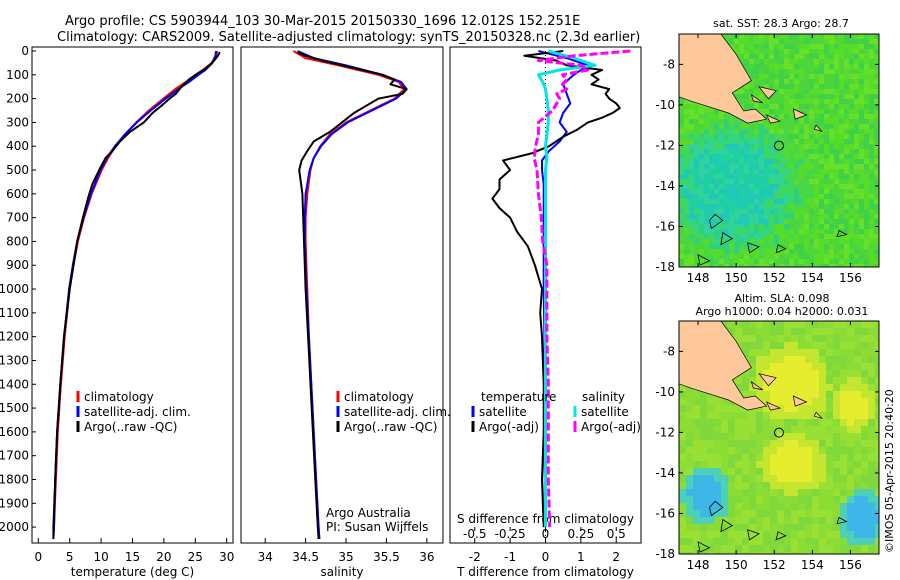  What do you see at coordinates (14, 527) in the screenshot?
I see `depth-tick-label: 2000` at bounding box center [14, 527].